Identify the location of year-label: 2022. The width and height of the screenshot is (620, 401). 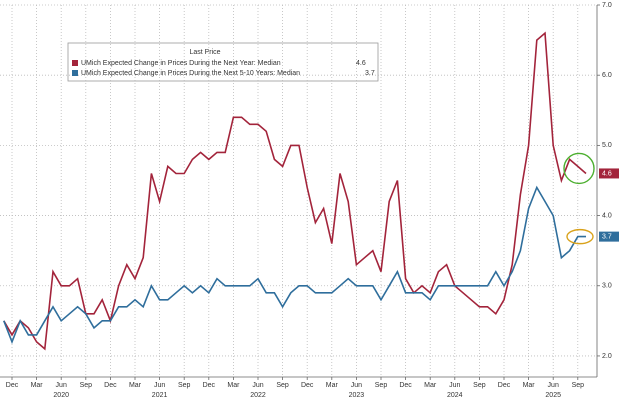
(258, 395).